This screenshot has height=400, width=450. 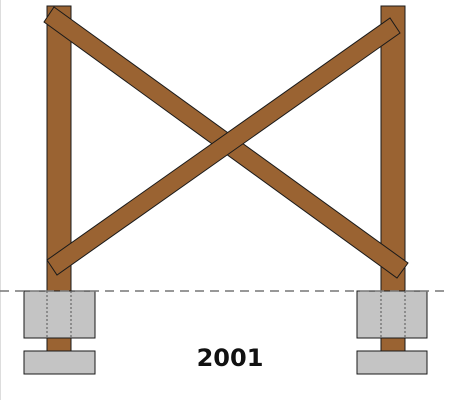 What do you see at coordinates (230, 358) in the screenshot?
I see `year-label: 2001` at bounding box center [230, 358].